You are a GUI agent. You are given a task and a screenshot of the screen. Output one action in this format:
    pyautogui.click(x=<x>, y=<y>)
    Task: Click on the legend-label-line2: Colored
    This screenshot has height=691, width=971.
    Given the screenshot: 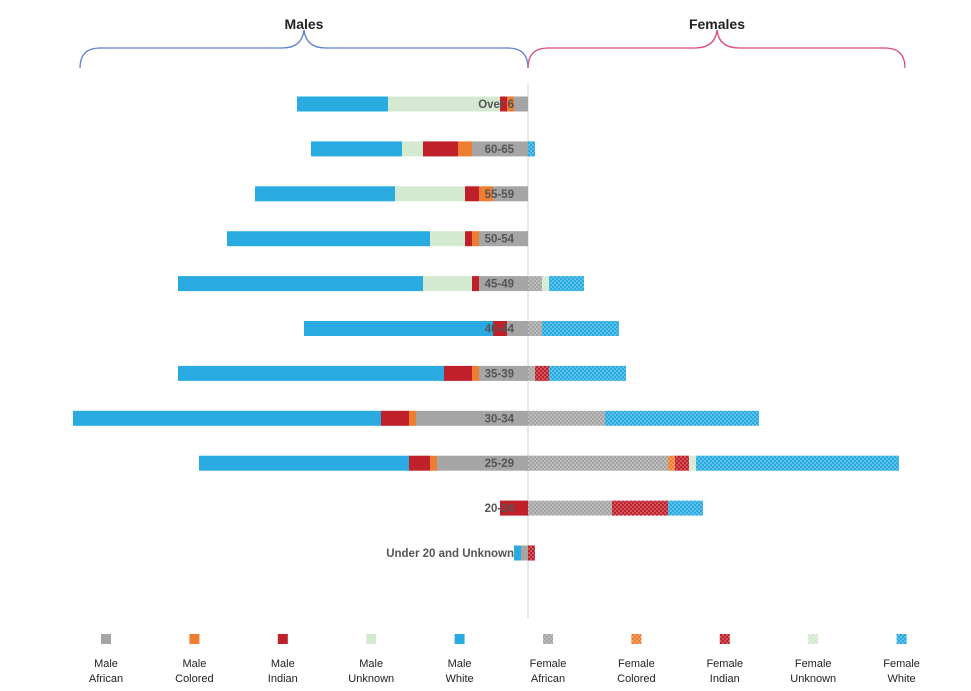 What is the action you would take?
    pyautogui.click(x=194, y=679)
    